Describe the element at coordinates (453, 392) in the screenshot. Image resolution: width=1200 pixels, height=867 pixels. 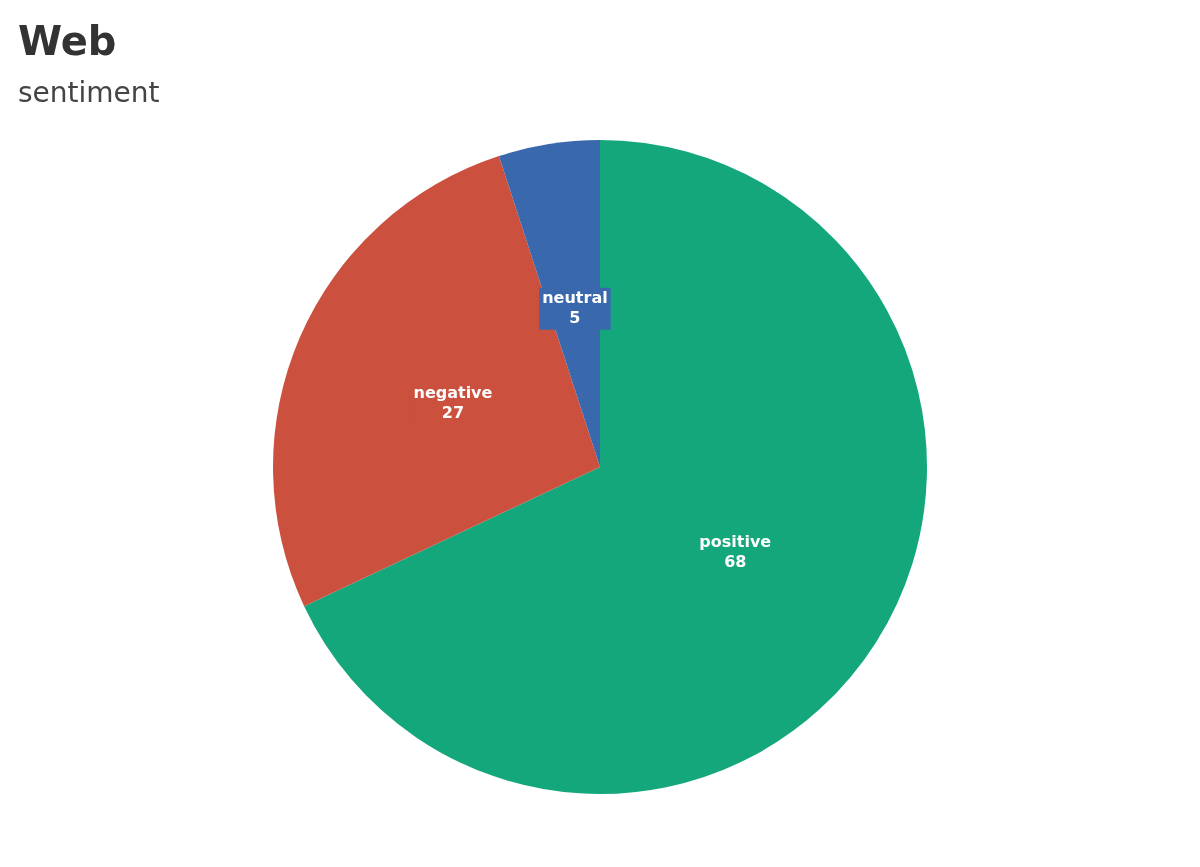
I see `slice-label: negative` at that location.